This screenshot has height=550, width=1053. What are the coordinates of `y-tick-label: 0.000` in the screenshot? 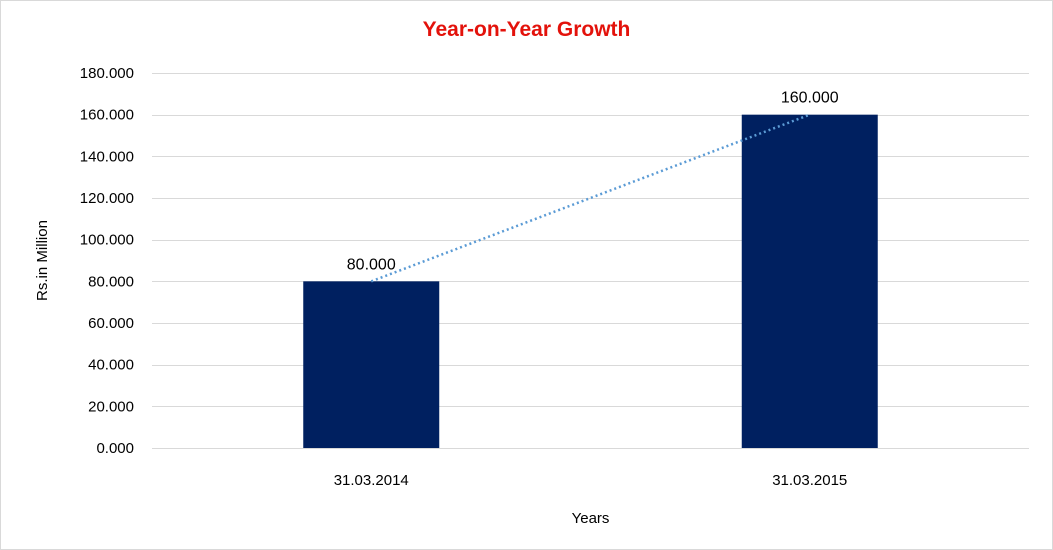 It's located at (115, 448).